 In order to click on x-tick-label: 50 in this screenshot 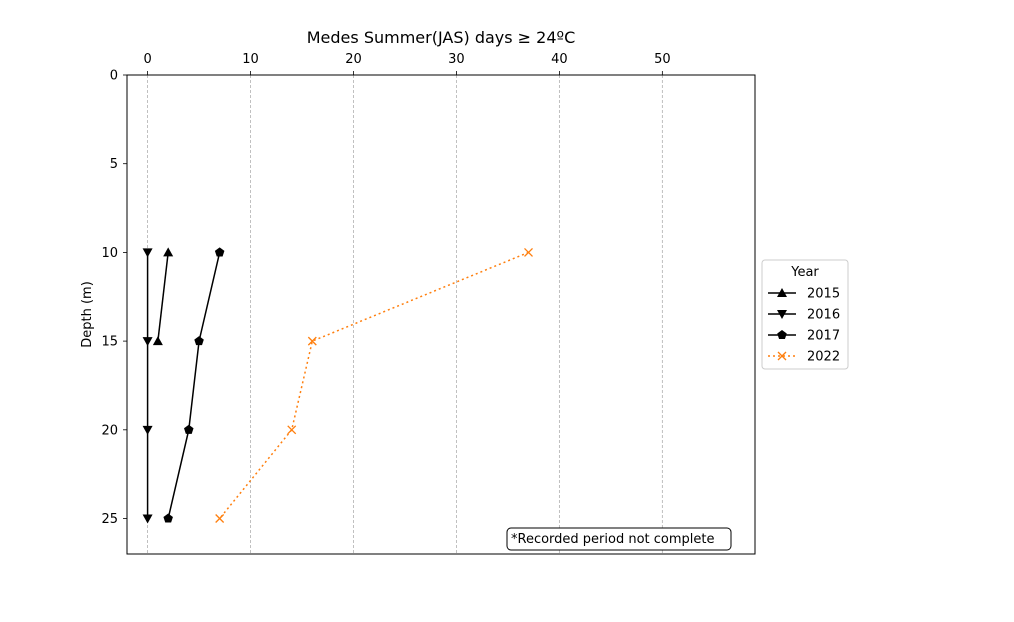, I will do `click(662, 59)`.